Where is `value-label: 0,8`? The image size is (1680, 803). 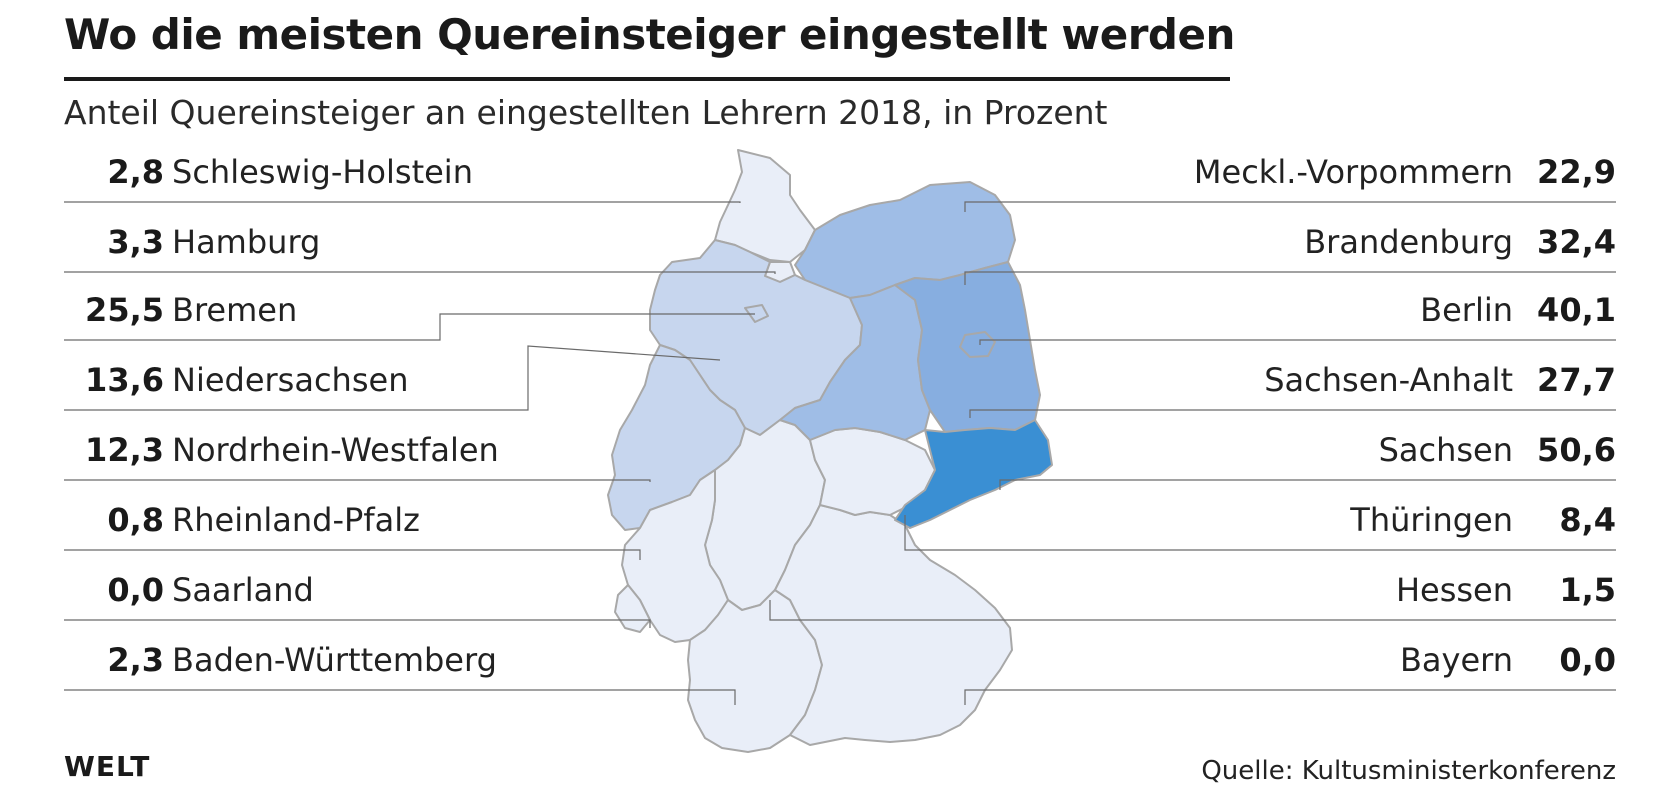 value-label: 0,8 is located at coordinates (135, 520).